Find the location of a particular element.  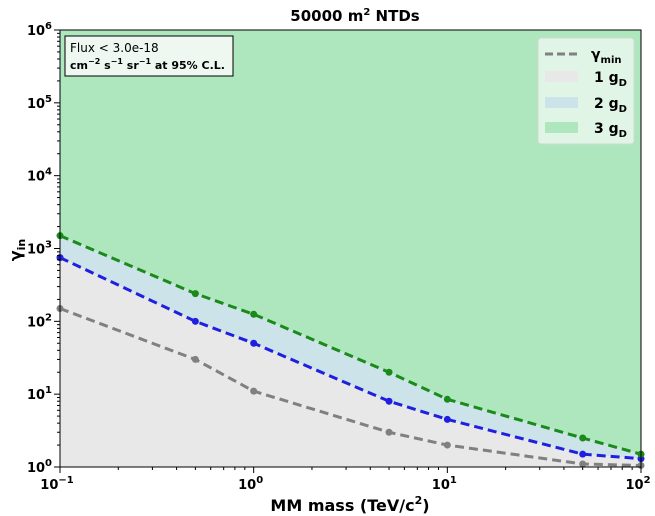

annotation-line-1: Flux < 3.0e-18 is located at coordinates (114, 48).